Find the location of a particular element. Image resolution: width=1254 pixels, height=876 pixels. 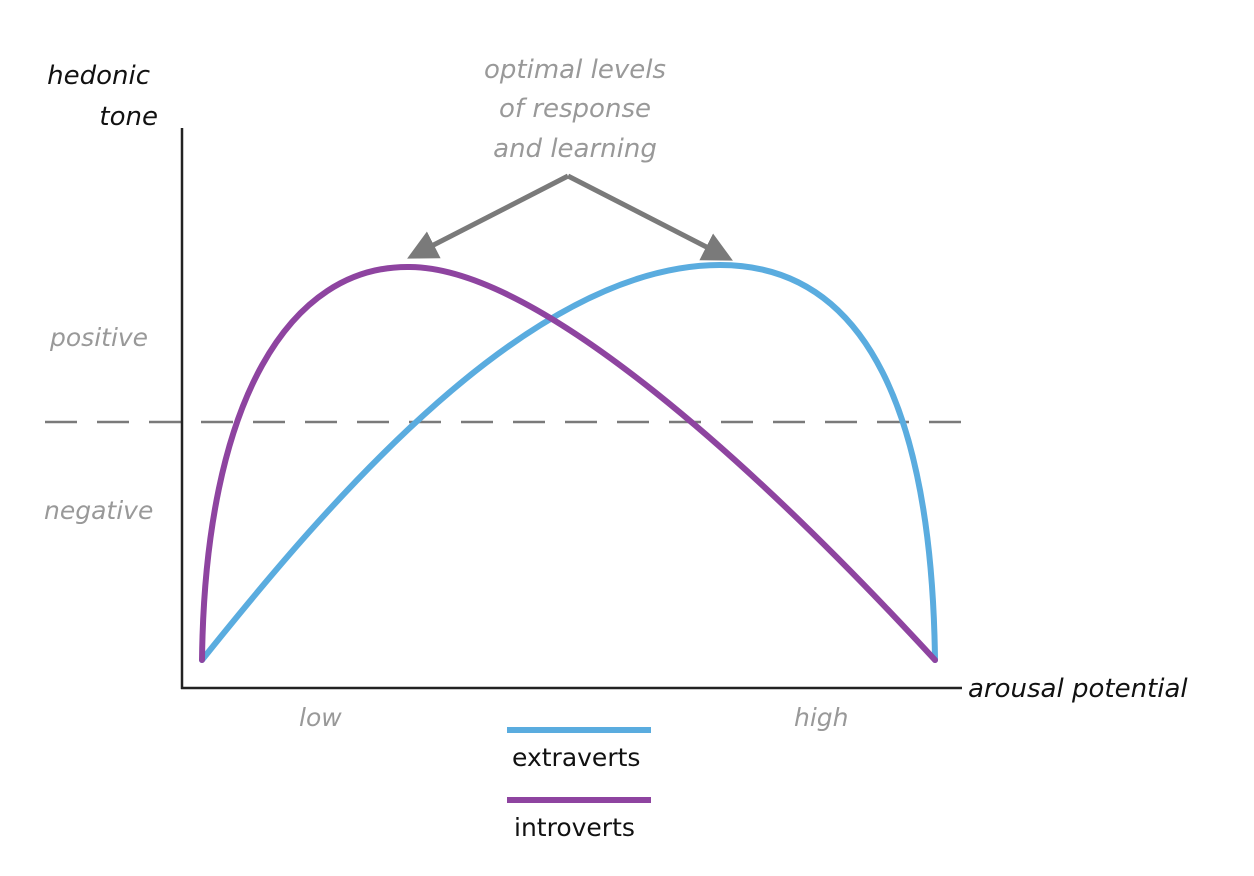

legend-label-extraverts: extraverts is located at coordinates (576, 757).